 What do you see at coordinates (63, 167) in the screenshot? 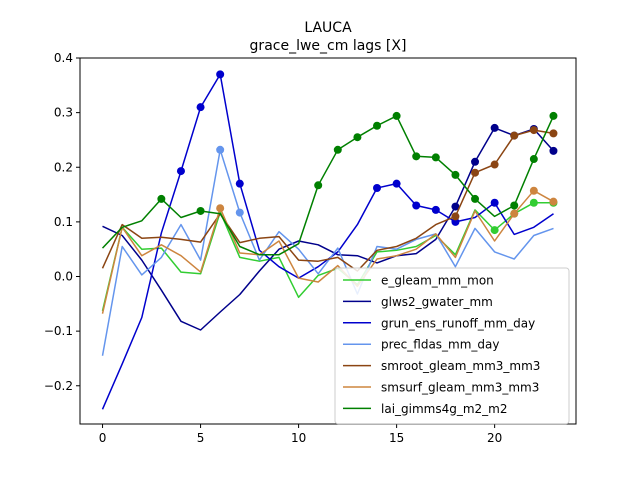
I see `y-tick-label: 0.2` at bounding box center [63, 167].